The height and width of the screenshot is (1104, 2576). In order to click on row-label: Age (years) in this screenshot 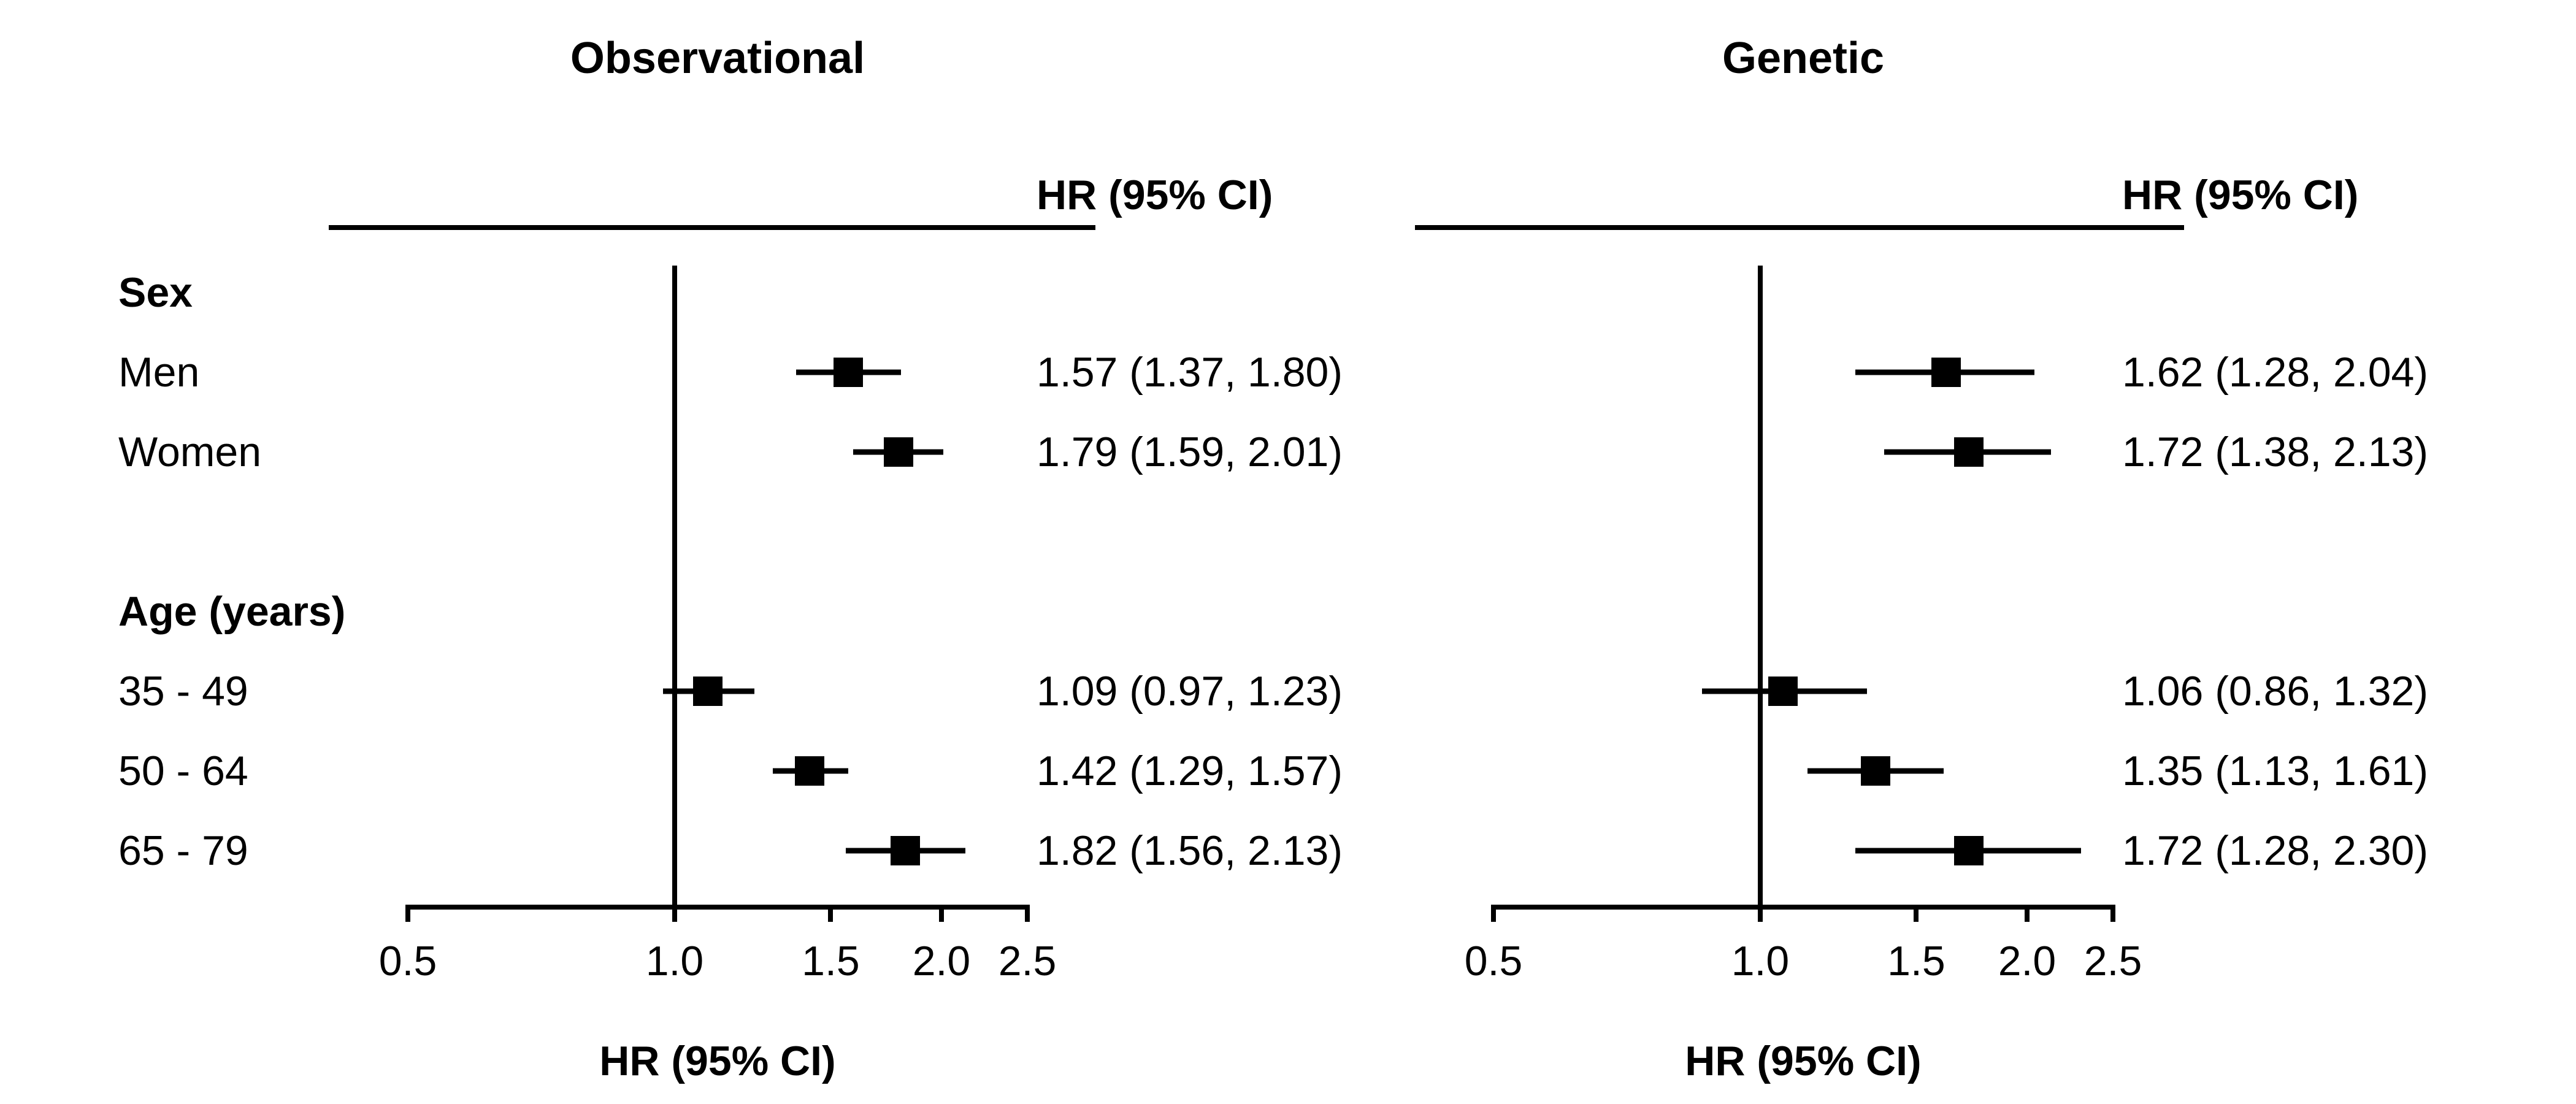, I will do `click(232, 611)`.